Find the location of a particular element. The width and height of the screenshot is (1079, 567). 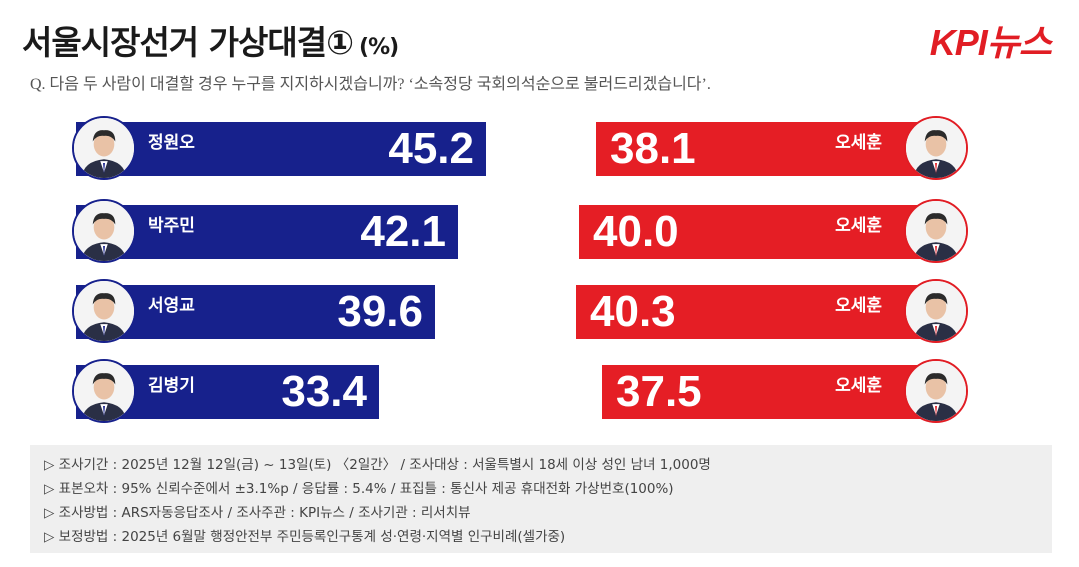

kpi-news-logo: KPI뉴스 is located at coordinates (990, 42).